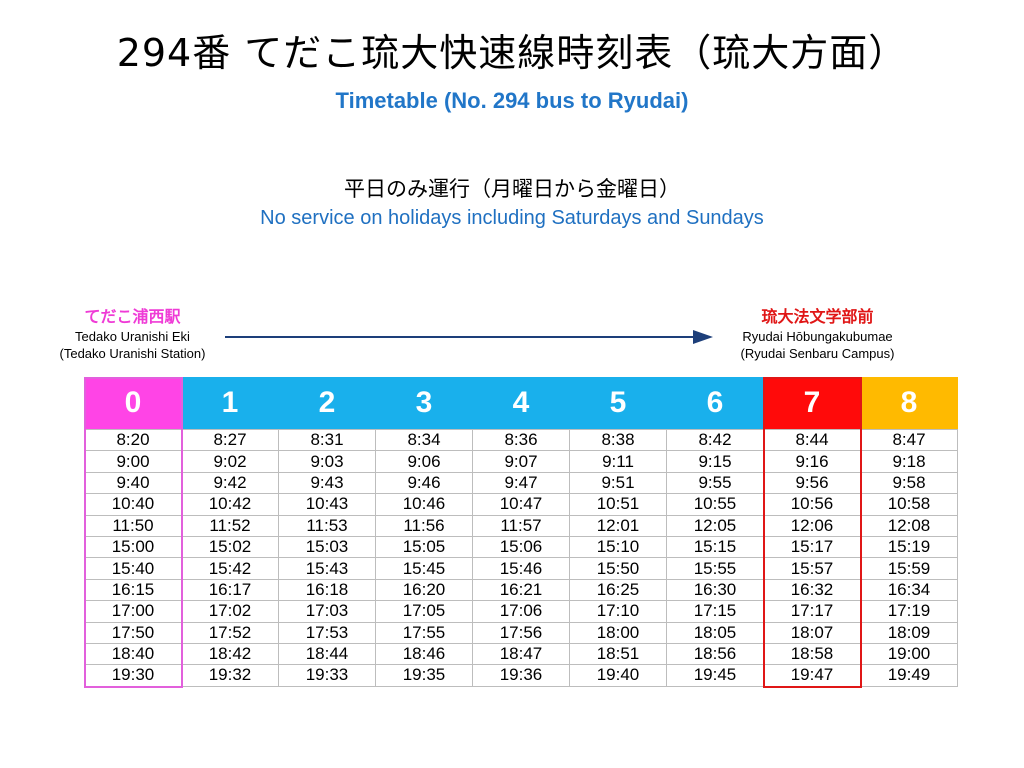 This screenshot has height=768, width=1024. What do you see at coordinates (424, 568) in the screenshot?
I see `departure-time: 15:45` at bounding box center [424, 568].